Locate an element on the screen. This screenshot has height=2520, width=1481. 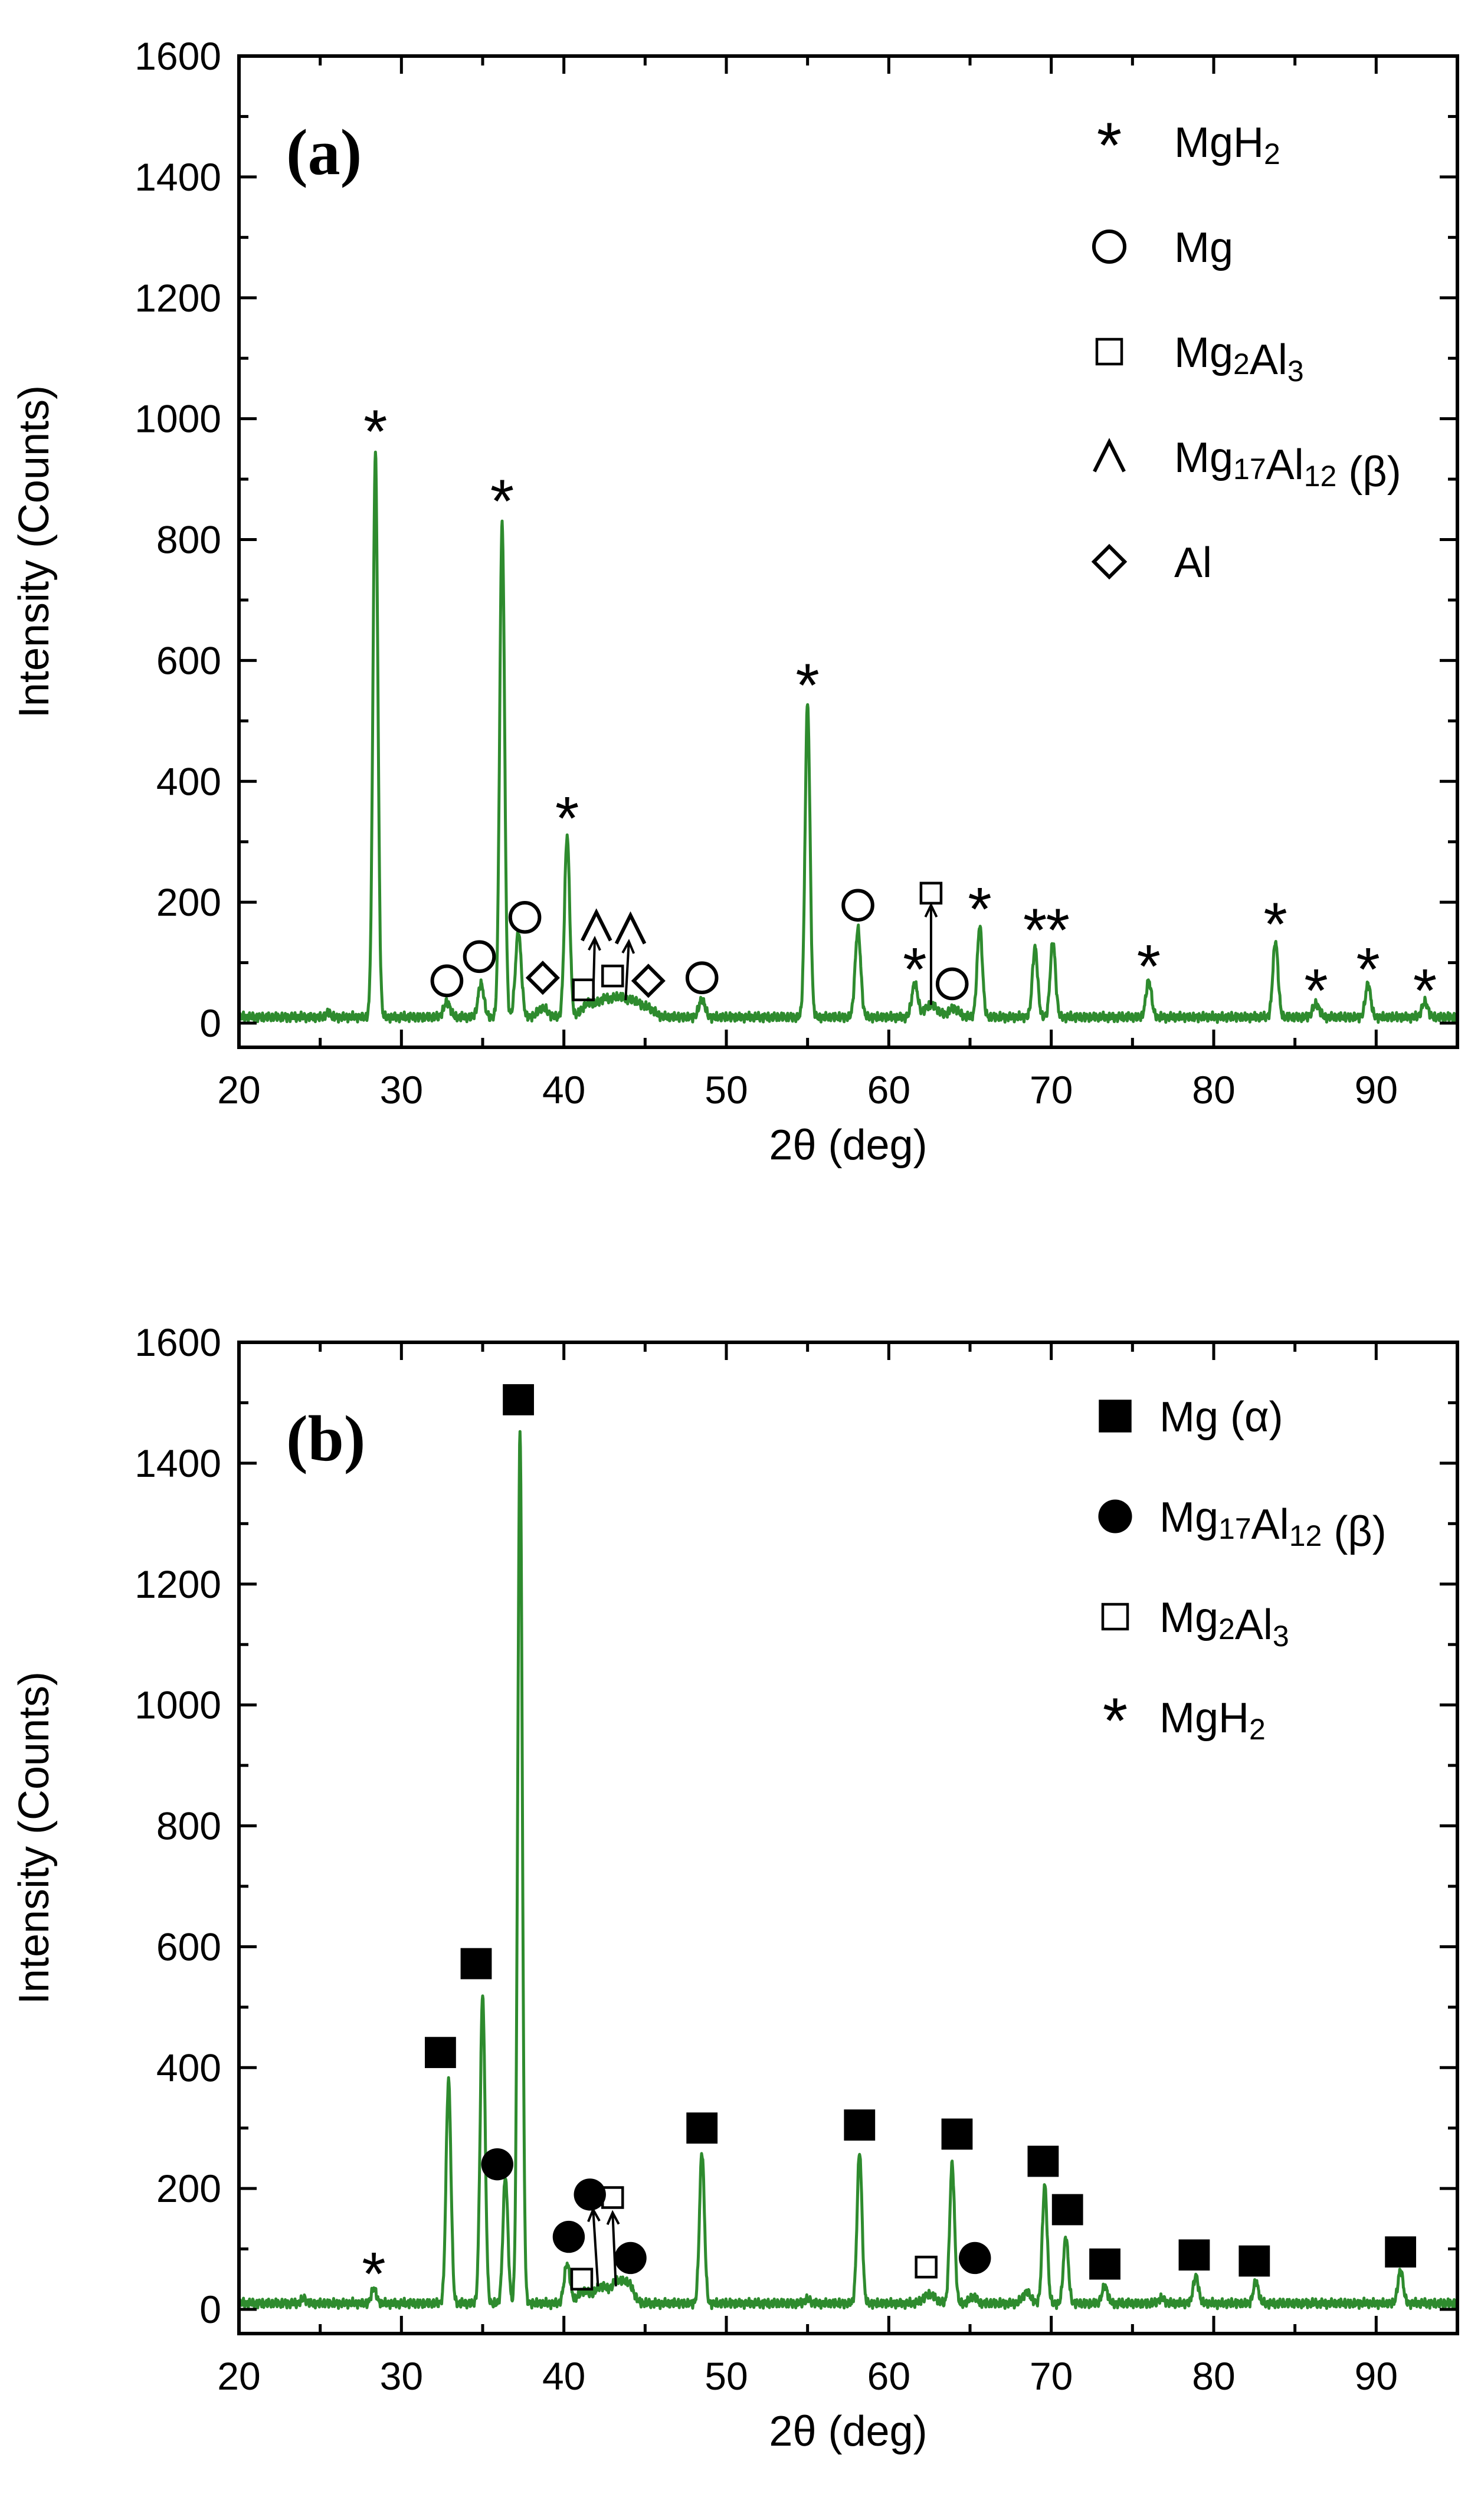
y-tick-label: 0 is located at coordinates (210, 2309).